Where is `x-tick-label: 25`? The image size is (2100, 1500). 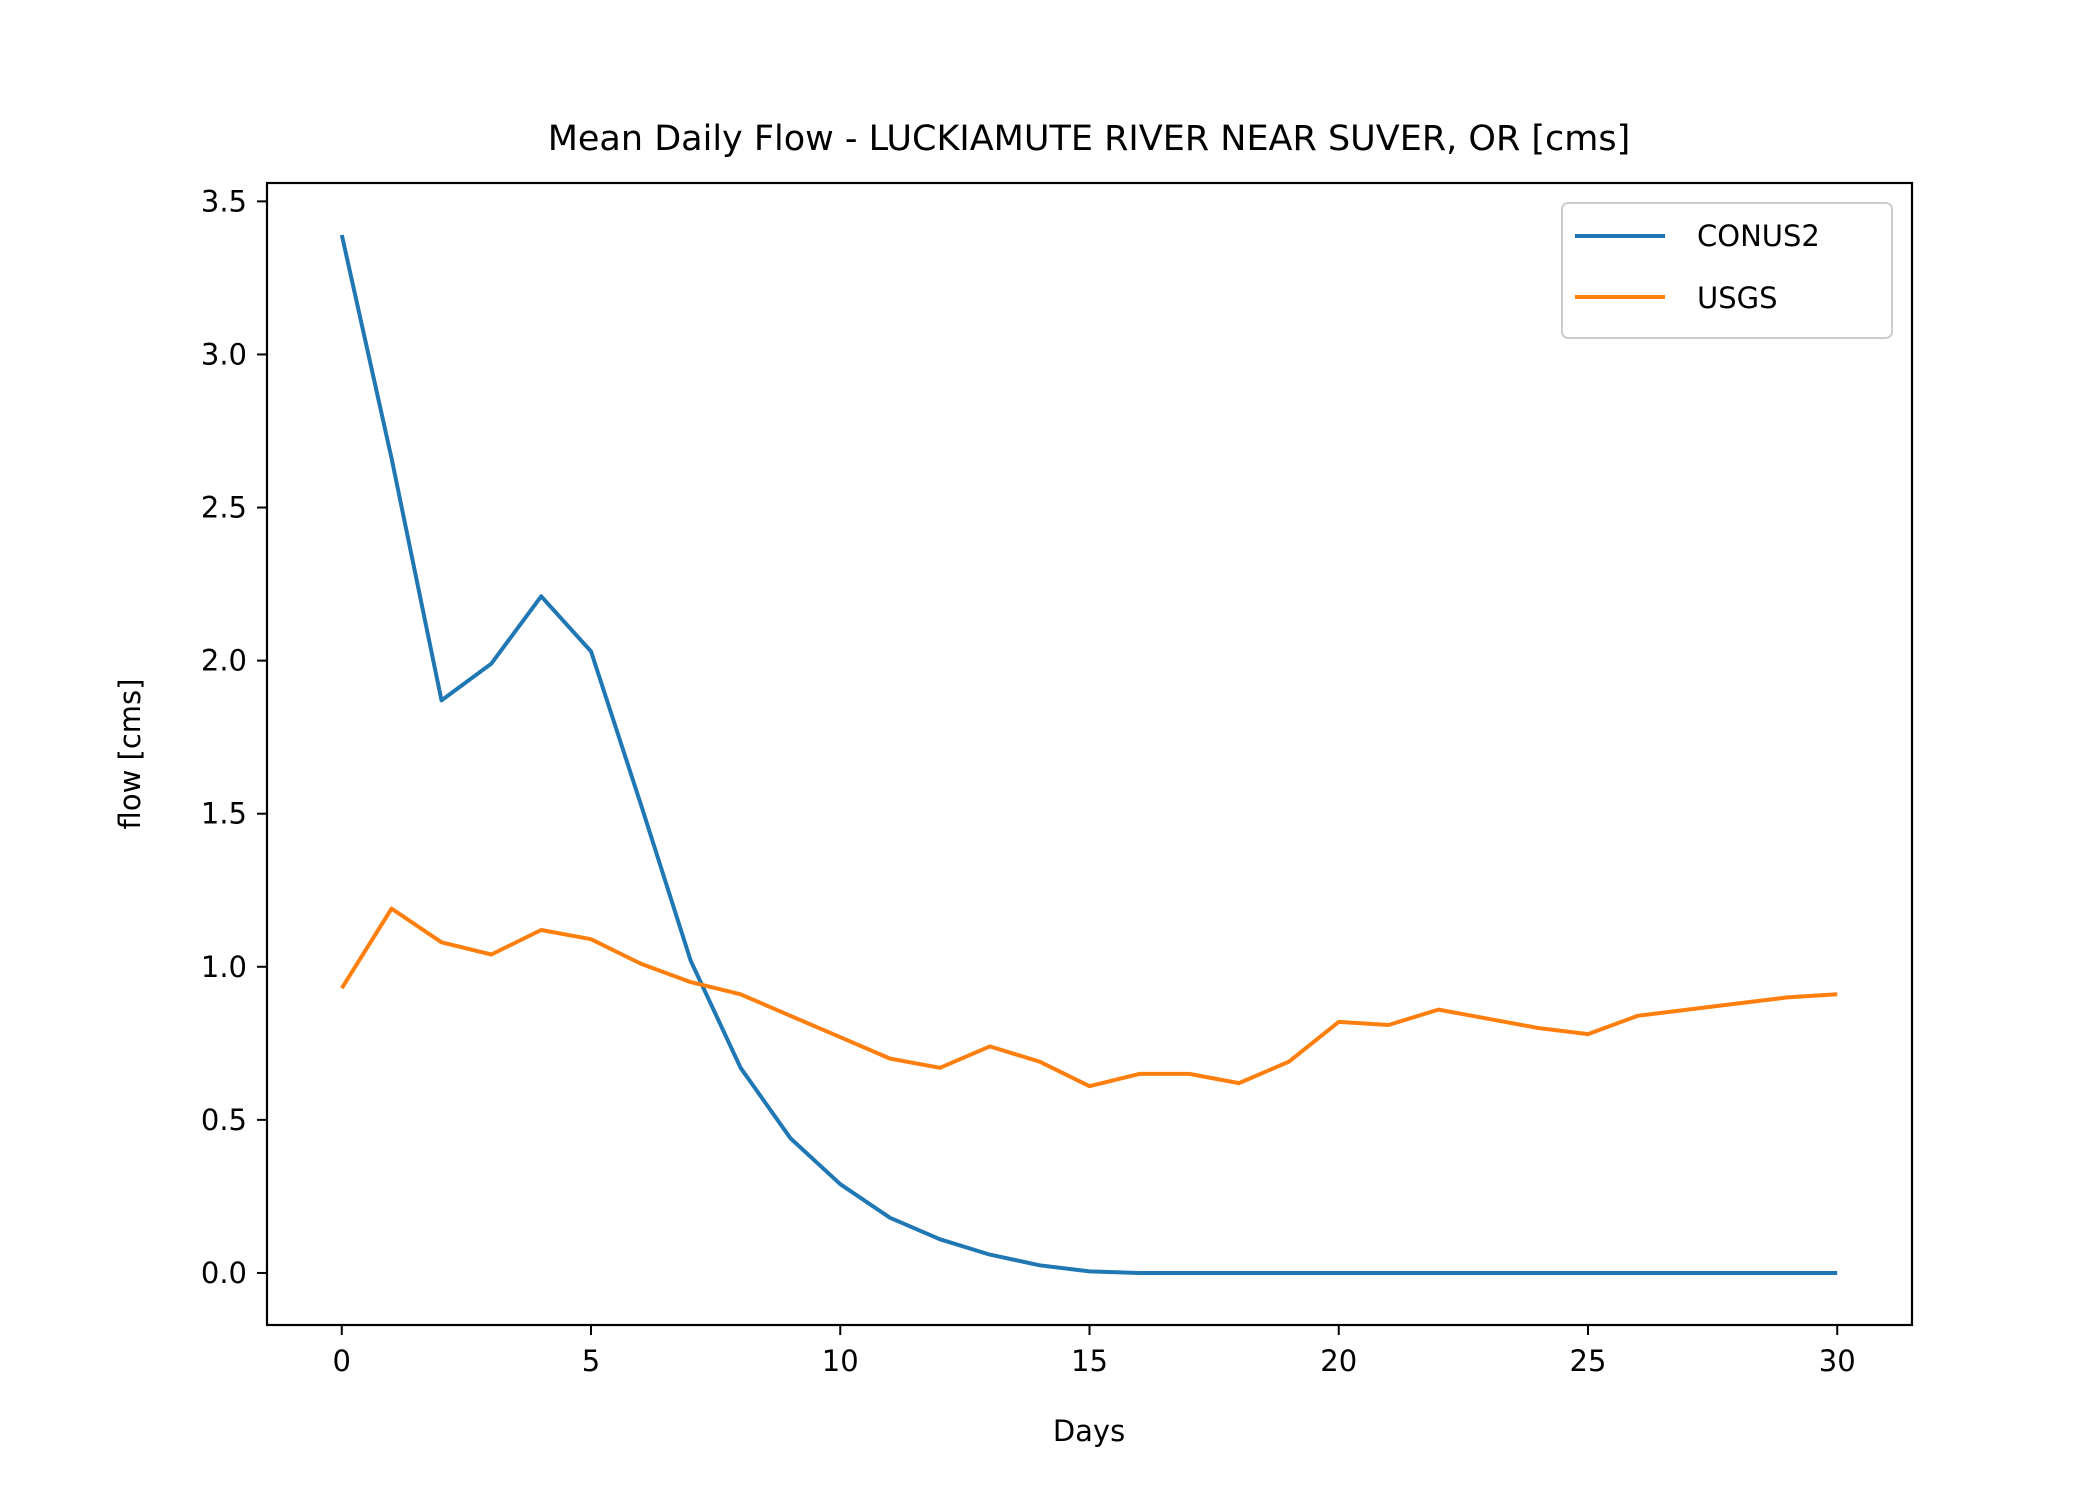 x-tick-label: 25 is located at coordinates (1588, 1361).